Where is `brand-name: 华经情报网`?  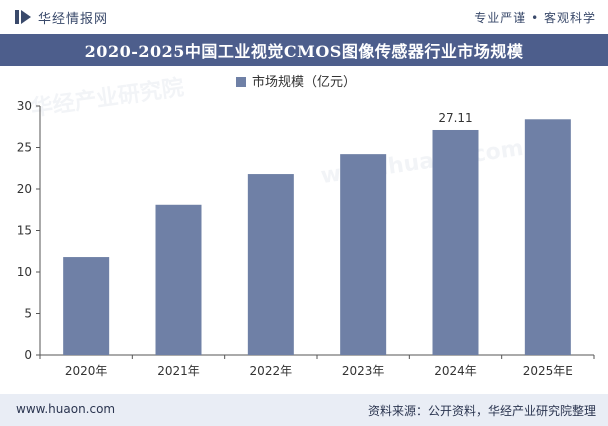 brand-name: 华经情报网 is located at coordinates (73, 19).